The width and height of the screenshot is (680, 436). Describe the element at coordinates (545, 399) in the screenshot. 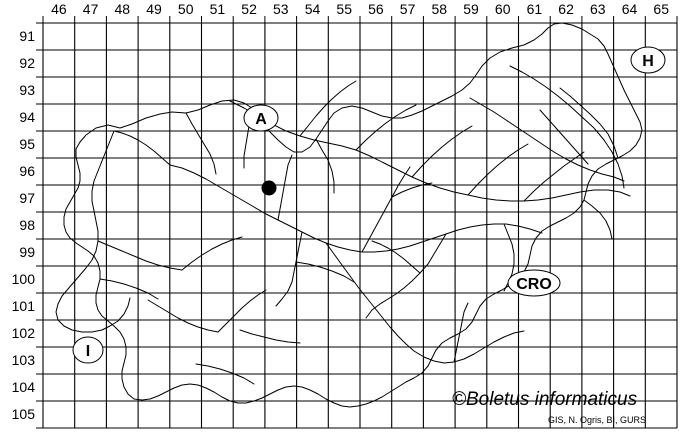

I see `copyright-text: ©Boletus informaticus` at that location.